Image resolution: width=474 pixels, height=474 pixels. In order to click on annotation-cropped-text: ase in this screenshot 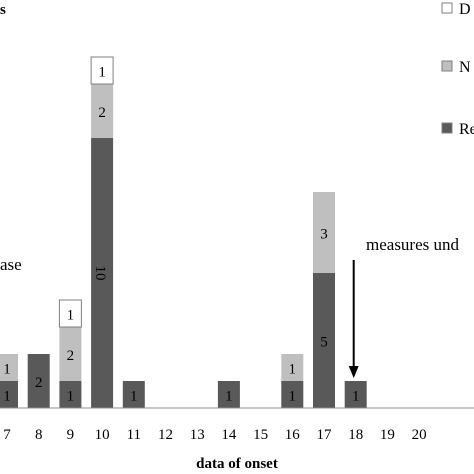, I will do `click(11, 264)`.